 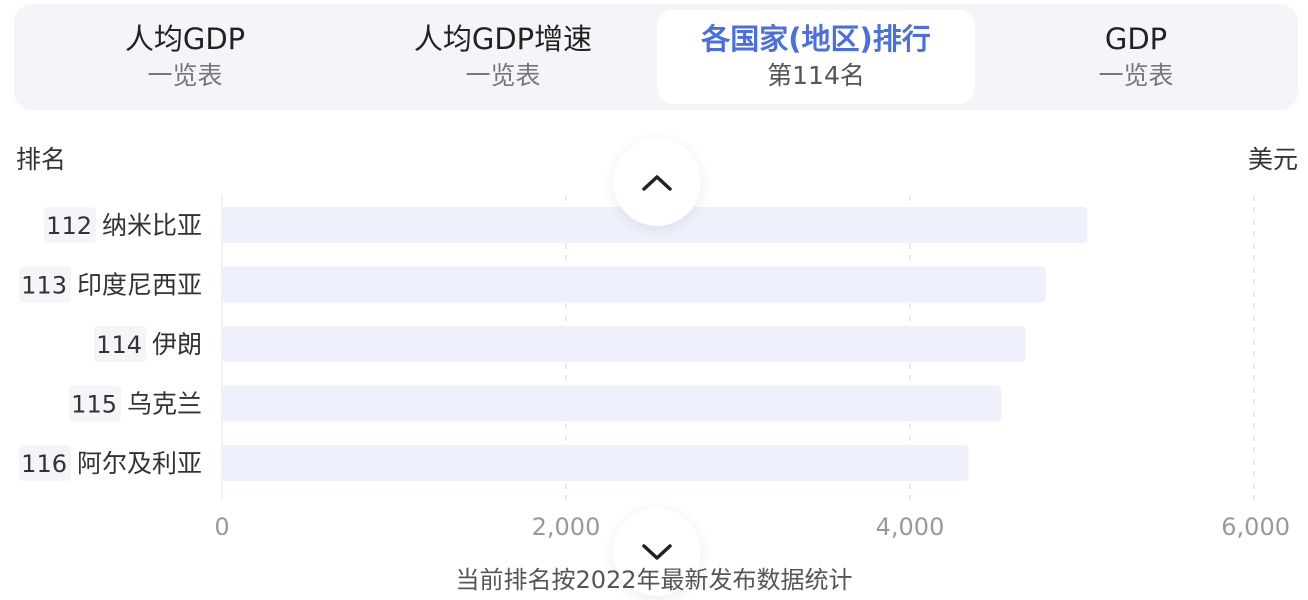 I want to click on country-label: 纳米比亚, so click(x=152, y=225).